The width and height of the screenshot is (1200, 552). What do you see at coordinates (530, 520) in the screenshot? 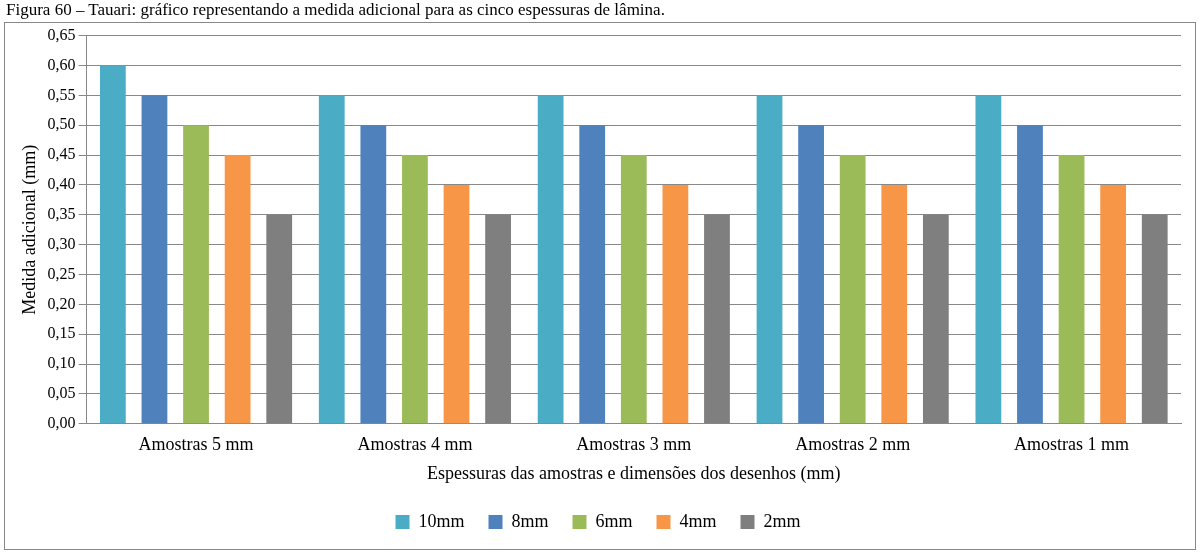
I see `legend-label: 8mm` at bounding box center [530, 520].